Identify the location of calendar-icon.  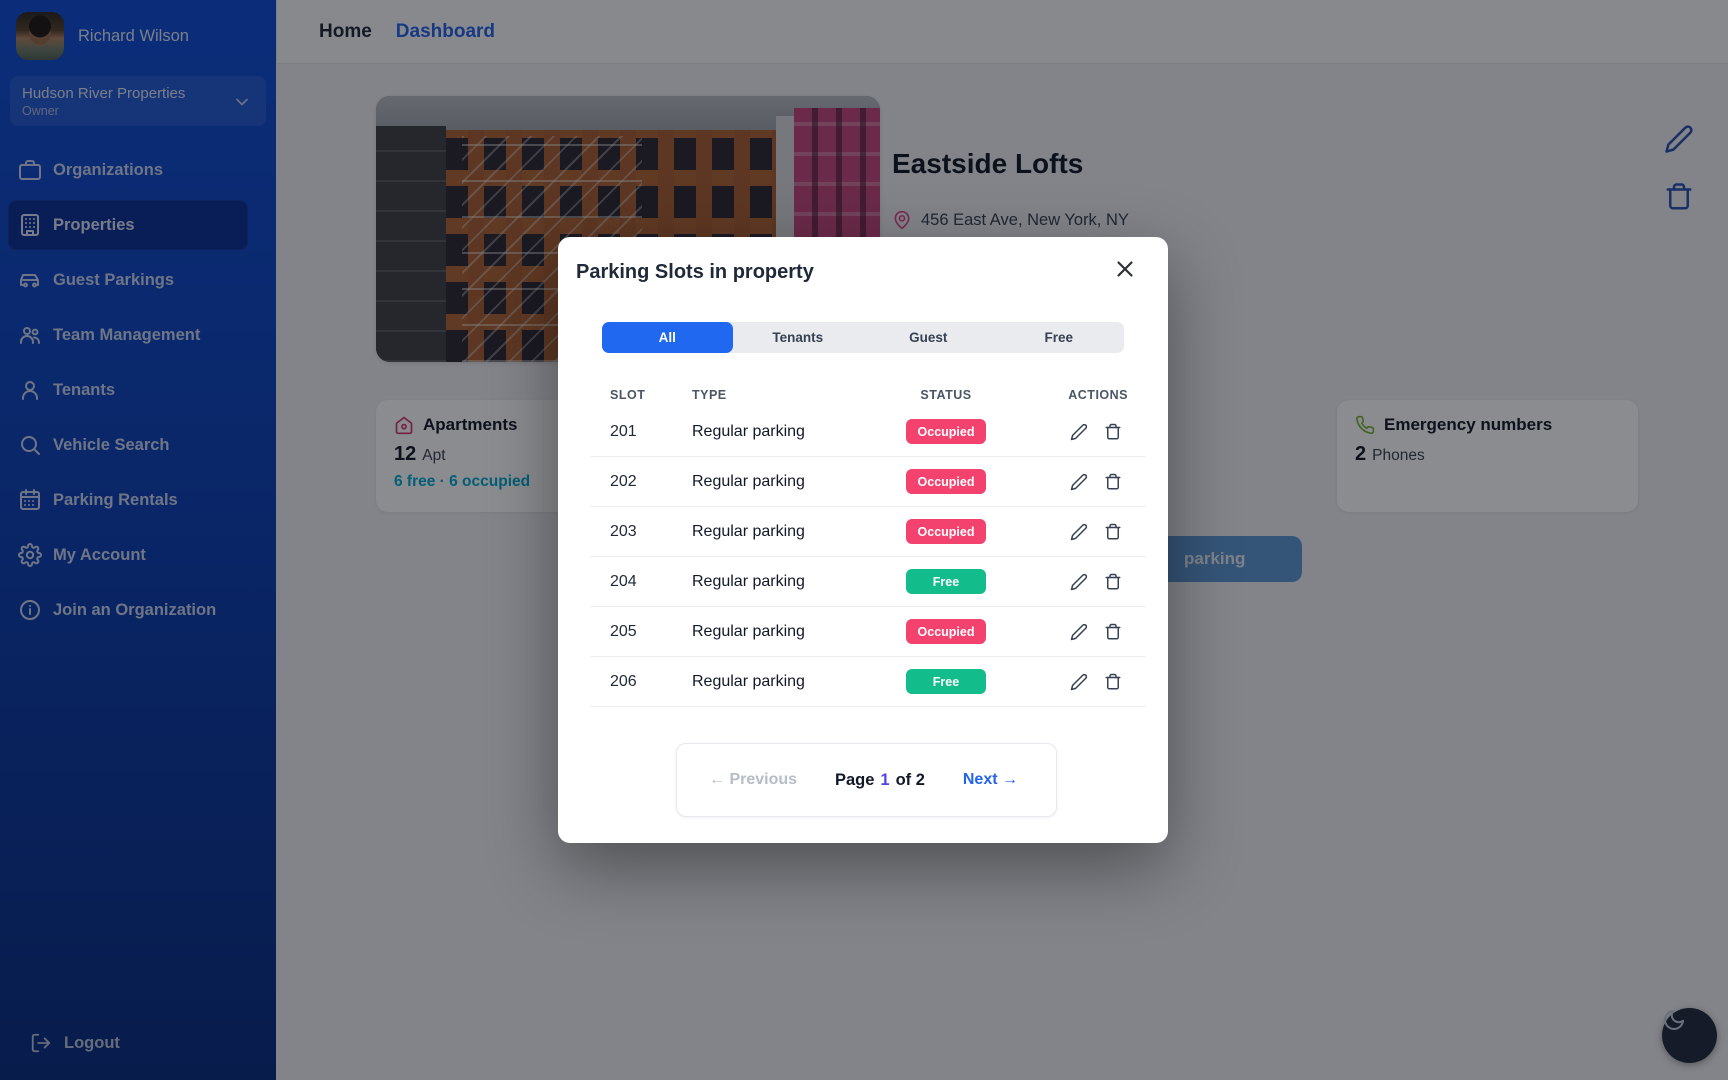
(30, 500).